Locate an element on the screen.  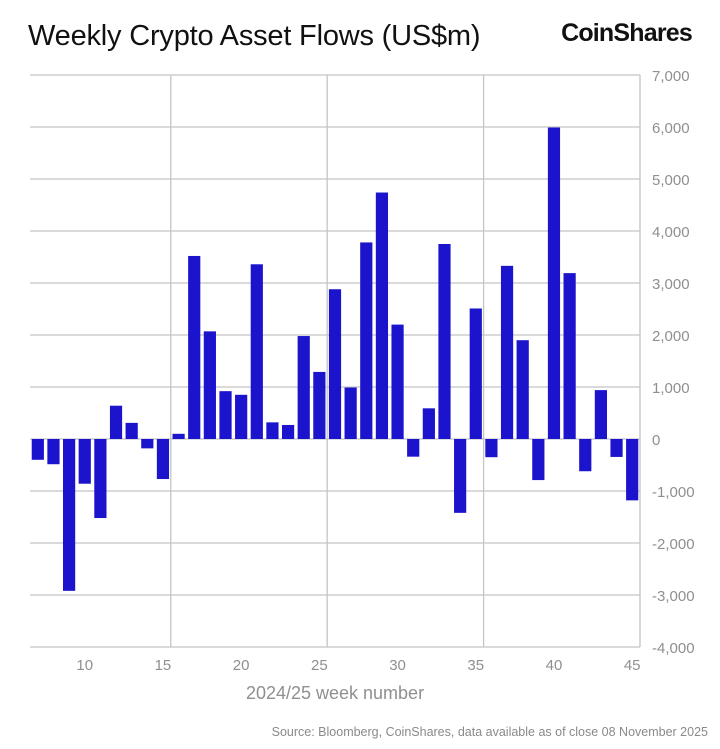
x-tick-label: 35 is located at coordinates (475, 665).